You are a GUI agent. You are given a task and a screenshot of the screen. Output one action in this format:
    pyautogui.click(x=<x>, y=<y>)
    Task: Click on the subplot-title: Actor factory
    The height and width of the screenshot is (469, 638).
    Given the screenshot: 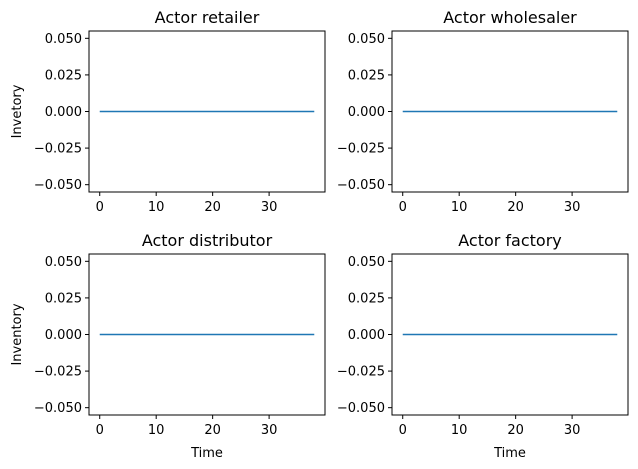 What is the action you would take?
    pyautogui.click(x=510, y=240)
    